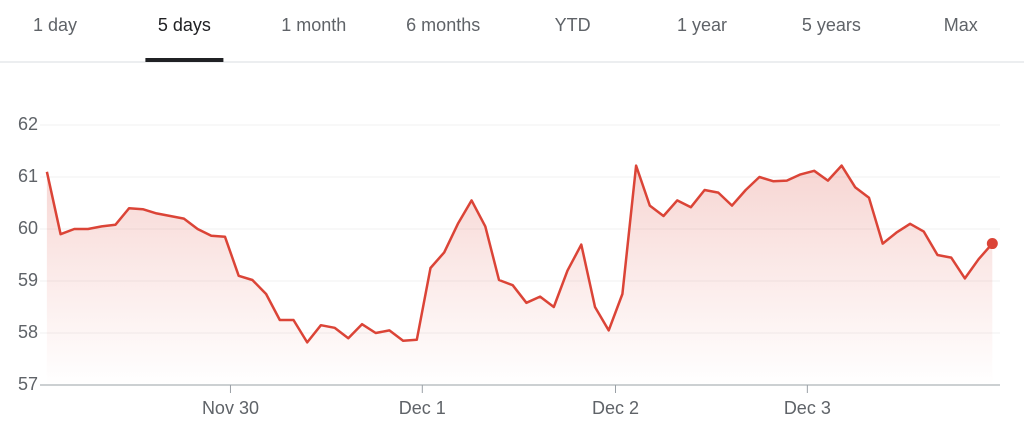  Describe the element at coordinates (28, 228) in the screenshot. I see `y-tick-label: 60` at that location.